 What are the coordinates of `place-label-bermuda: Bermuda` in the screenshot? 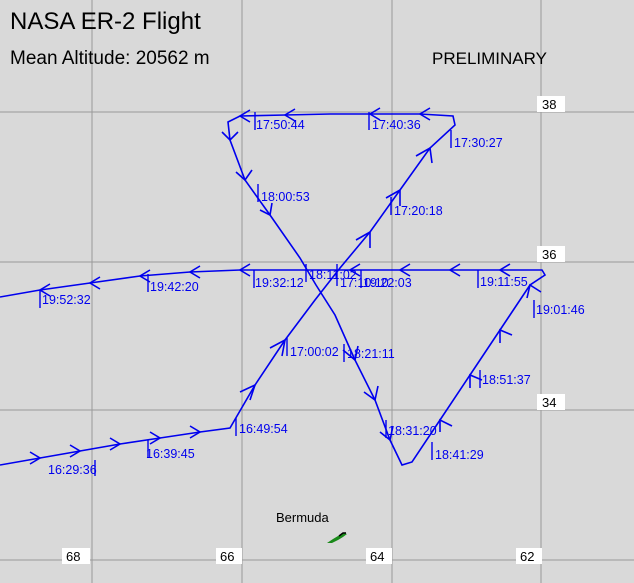 It's located at (302, 517).